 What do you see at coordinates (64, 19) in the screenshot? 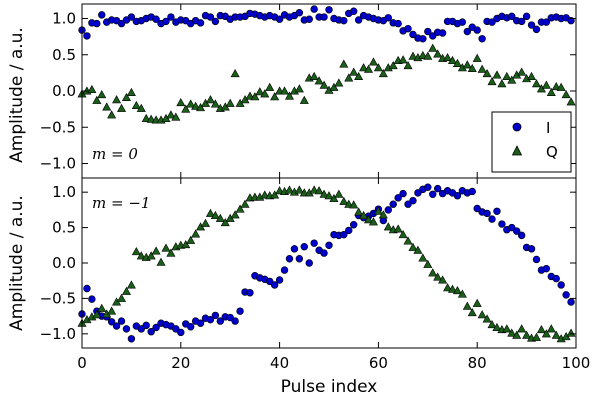
I see `y-tick-label: 1.0` at bounding box center [64, 19].